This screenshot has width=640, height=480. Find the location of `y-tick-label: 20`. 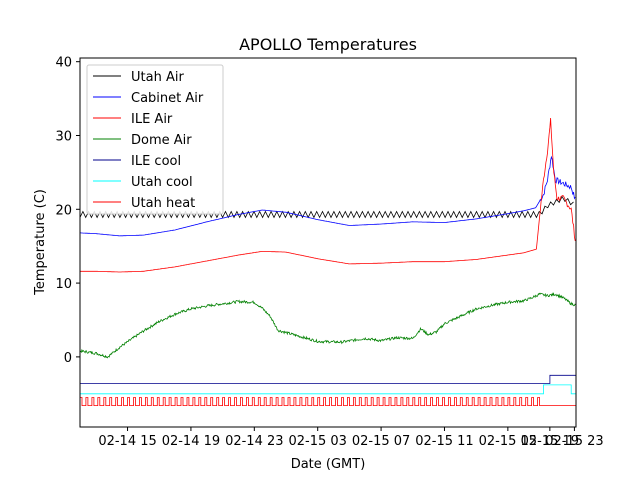

y-tick-label: 20 is located at coordinates (63, 210).